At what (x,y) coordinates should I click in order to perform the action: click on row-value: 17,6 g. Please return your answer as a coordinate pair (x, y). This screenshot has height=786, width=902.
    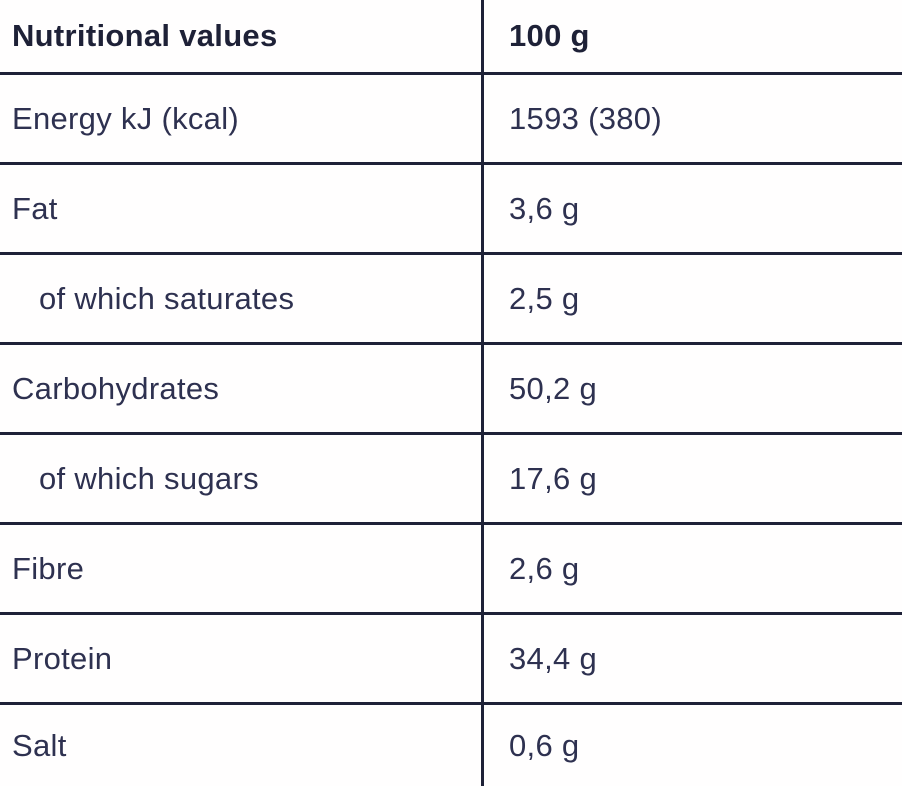
    Looking at the image, I should click on (553, 478).